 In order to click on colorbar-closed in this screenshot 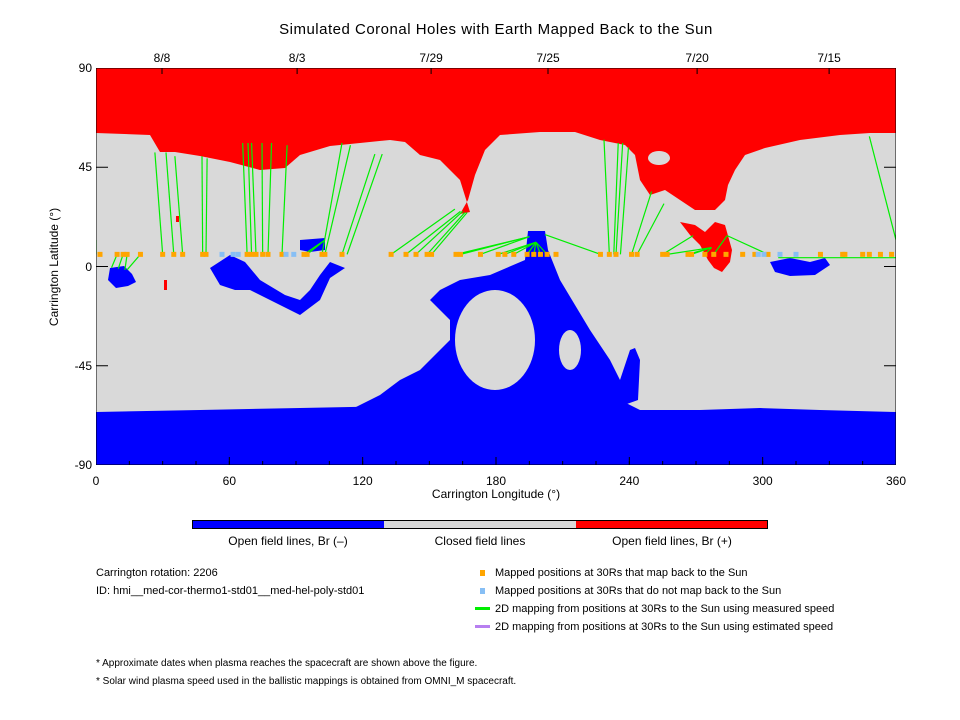, I will do `click(480, 524)`.